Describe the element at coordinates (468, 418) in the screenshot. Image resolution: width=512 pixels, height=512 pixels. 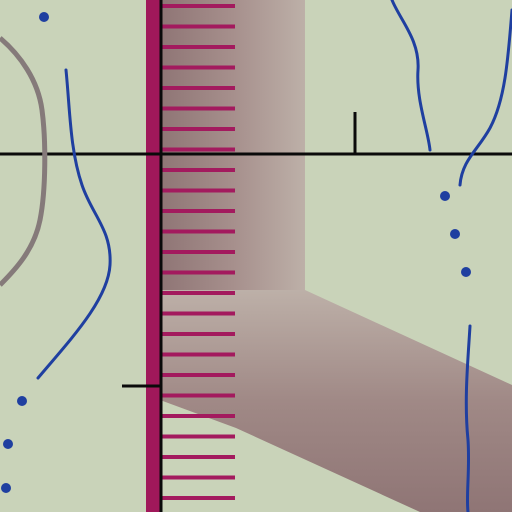
I see `stream-right-lower` at that location.